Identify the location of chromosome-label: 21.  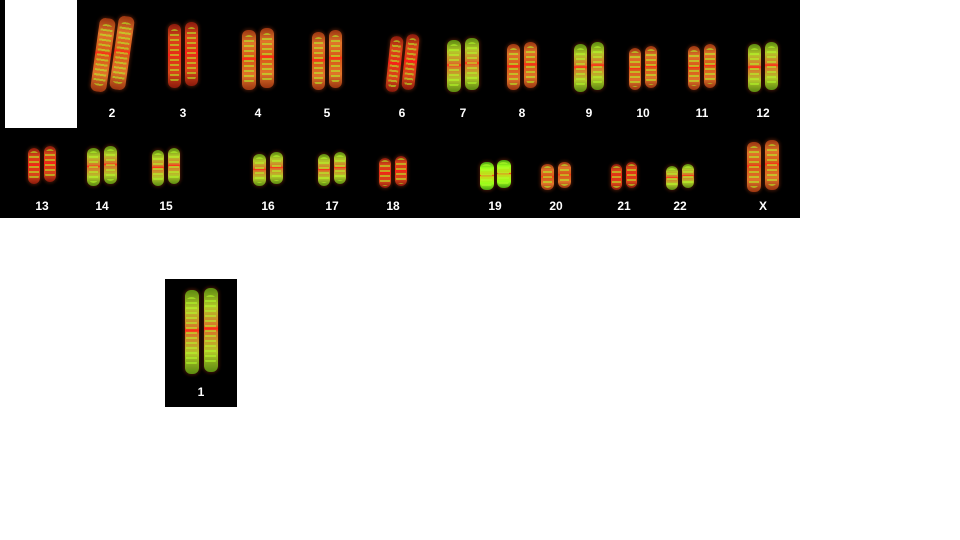
(624, 206).